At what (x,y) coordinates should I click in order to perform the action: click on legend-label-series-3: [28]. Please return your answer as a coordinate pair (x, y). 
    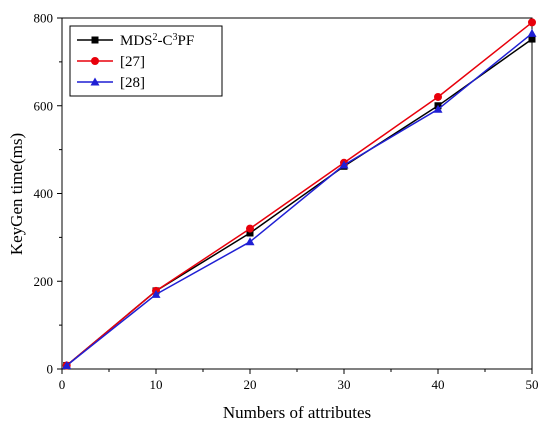
    Looking at the image, I should click on (132, 83).